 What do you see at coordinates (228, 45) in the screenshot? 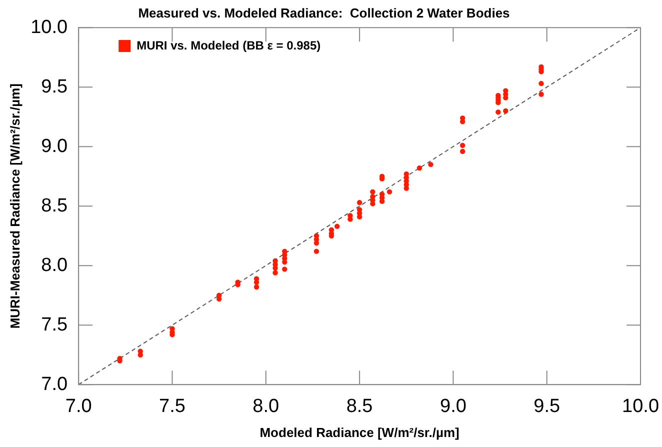
I see `legend-label: MURI vs. Modeled (BB ε = 0.985)` at bounding box center [228, 45].